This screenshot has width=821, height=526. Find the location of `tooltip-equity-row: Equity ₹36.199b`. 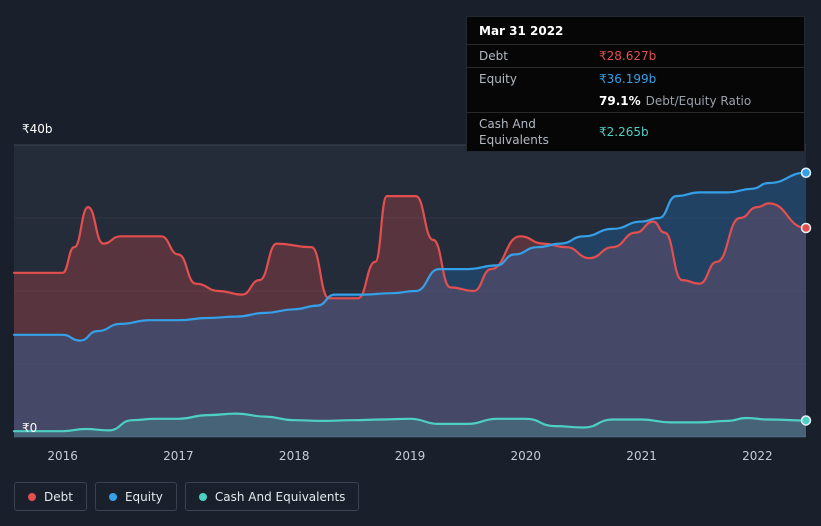

tooltip-equity-row: Equity ₹36.199b is located at coordinates (635, 78).